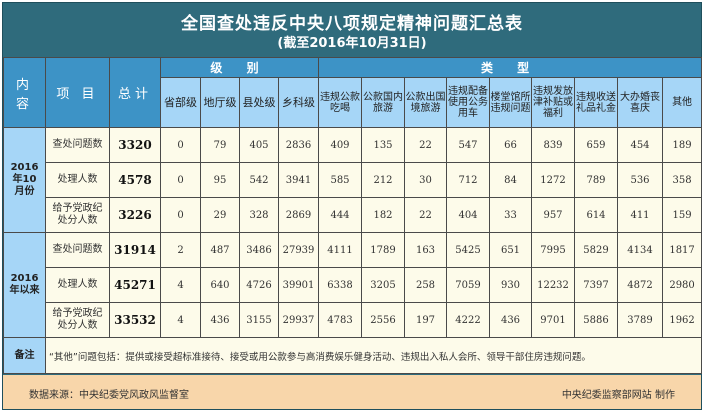  What do you see at coordinates (468, 102) in the screenshot?
I see `header-type: 违规配备使用公务用车` at bounding box center [468, 102].